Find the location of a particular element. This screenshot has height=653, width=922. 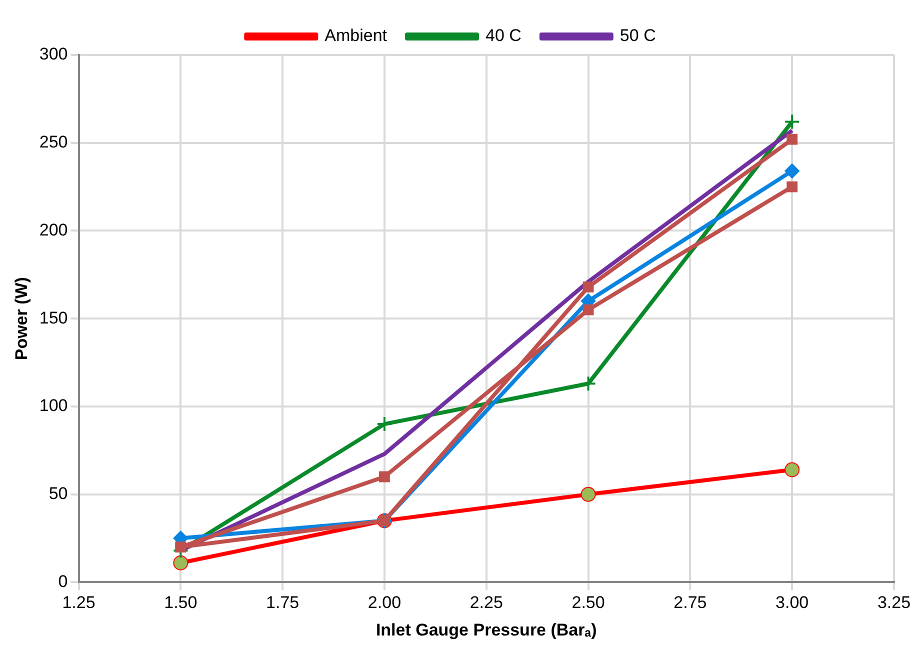

legend-label: Ambient is located at coordinates (356, 36).